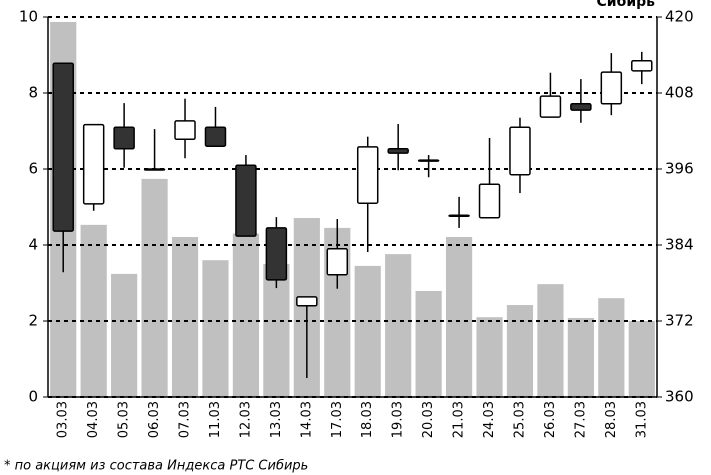 This screenshot has width=711, height=475. Describe the element at coordinates (33, 397) in the screenshot. I see `y-tick-label: 0` at that location.